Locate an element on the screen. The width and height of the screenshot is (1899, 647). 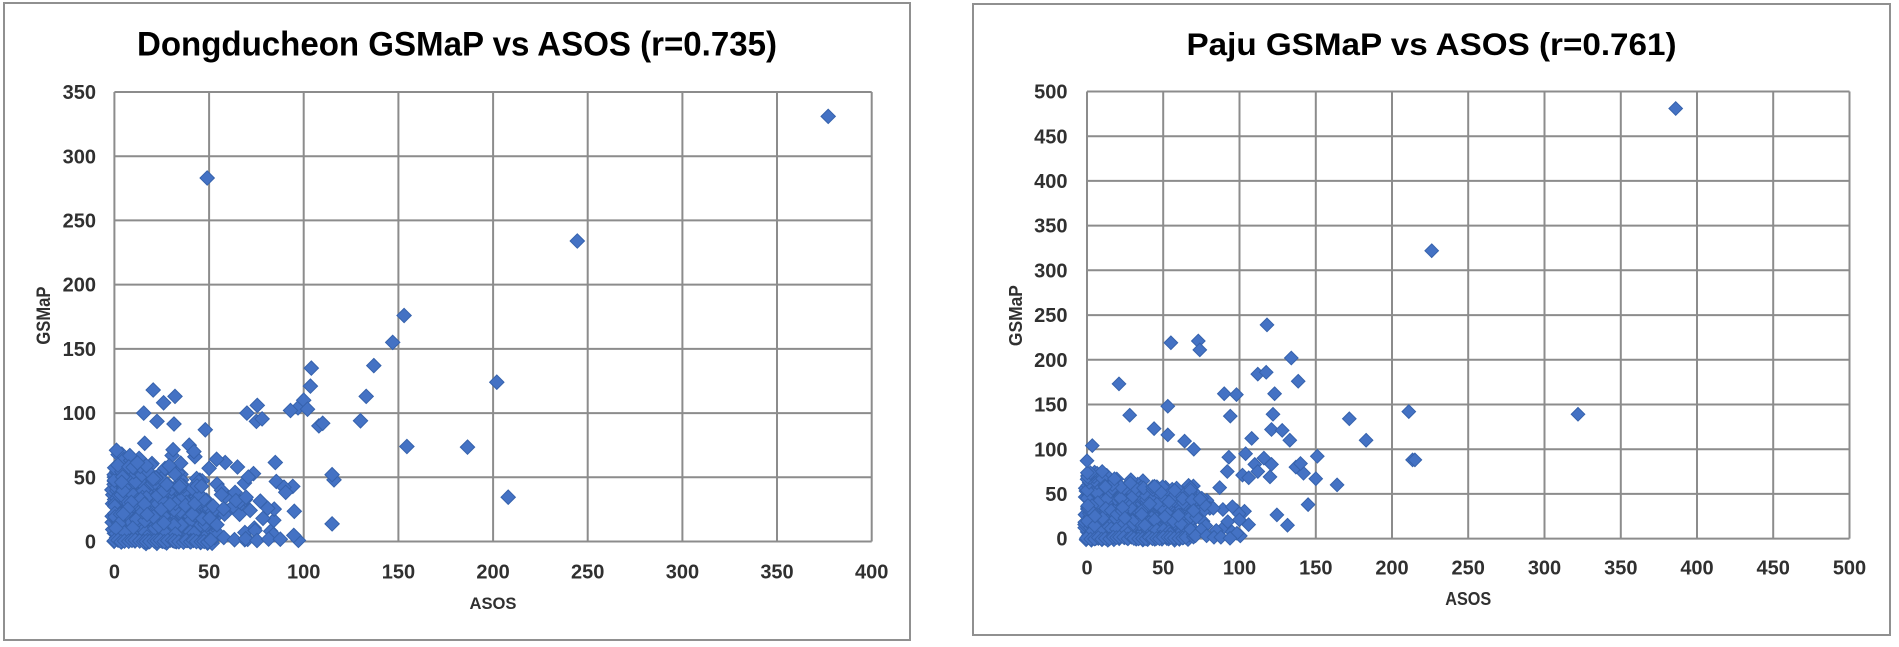
svg-text:Dongducheon GSMaP vs ASOS (r=0: Dongducheon GSMaP vs ASOS (r=0.735) is located at coordinates (457, 44).